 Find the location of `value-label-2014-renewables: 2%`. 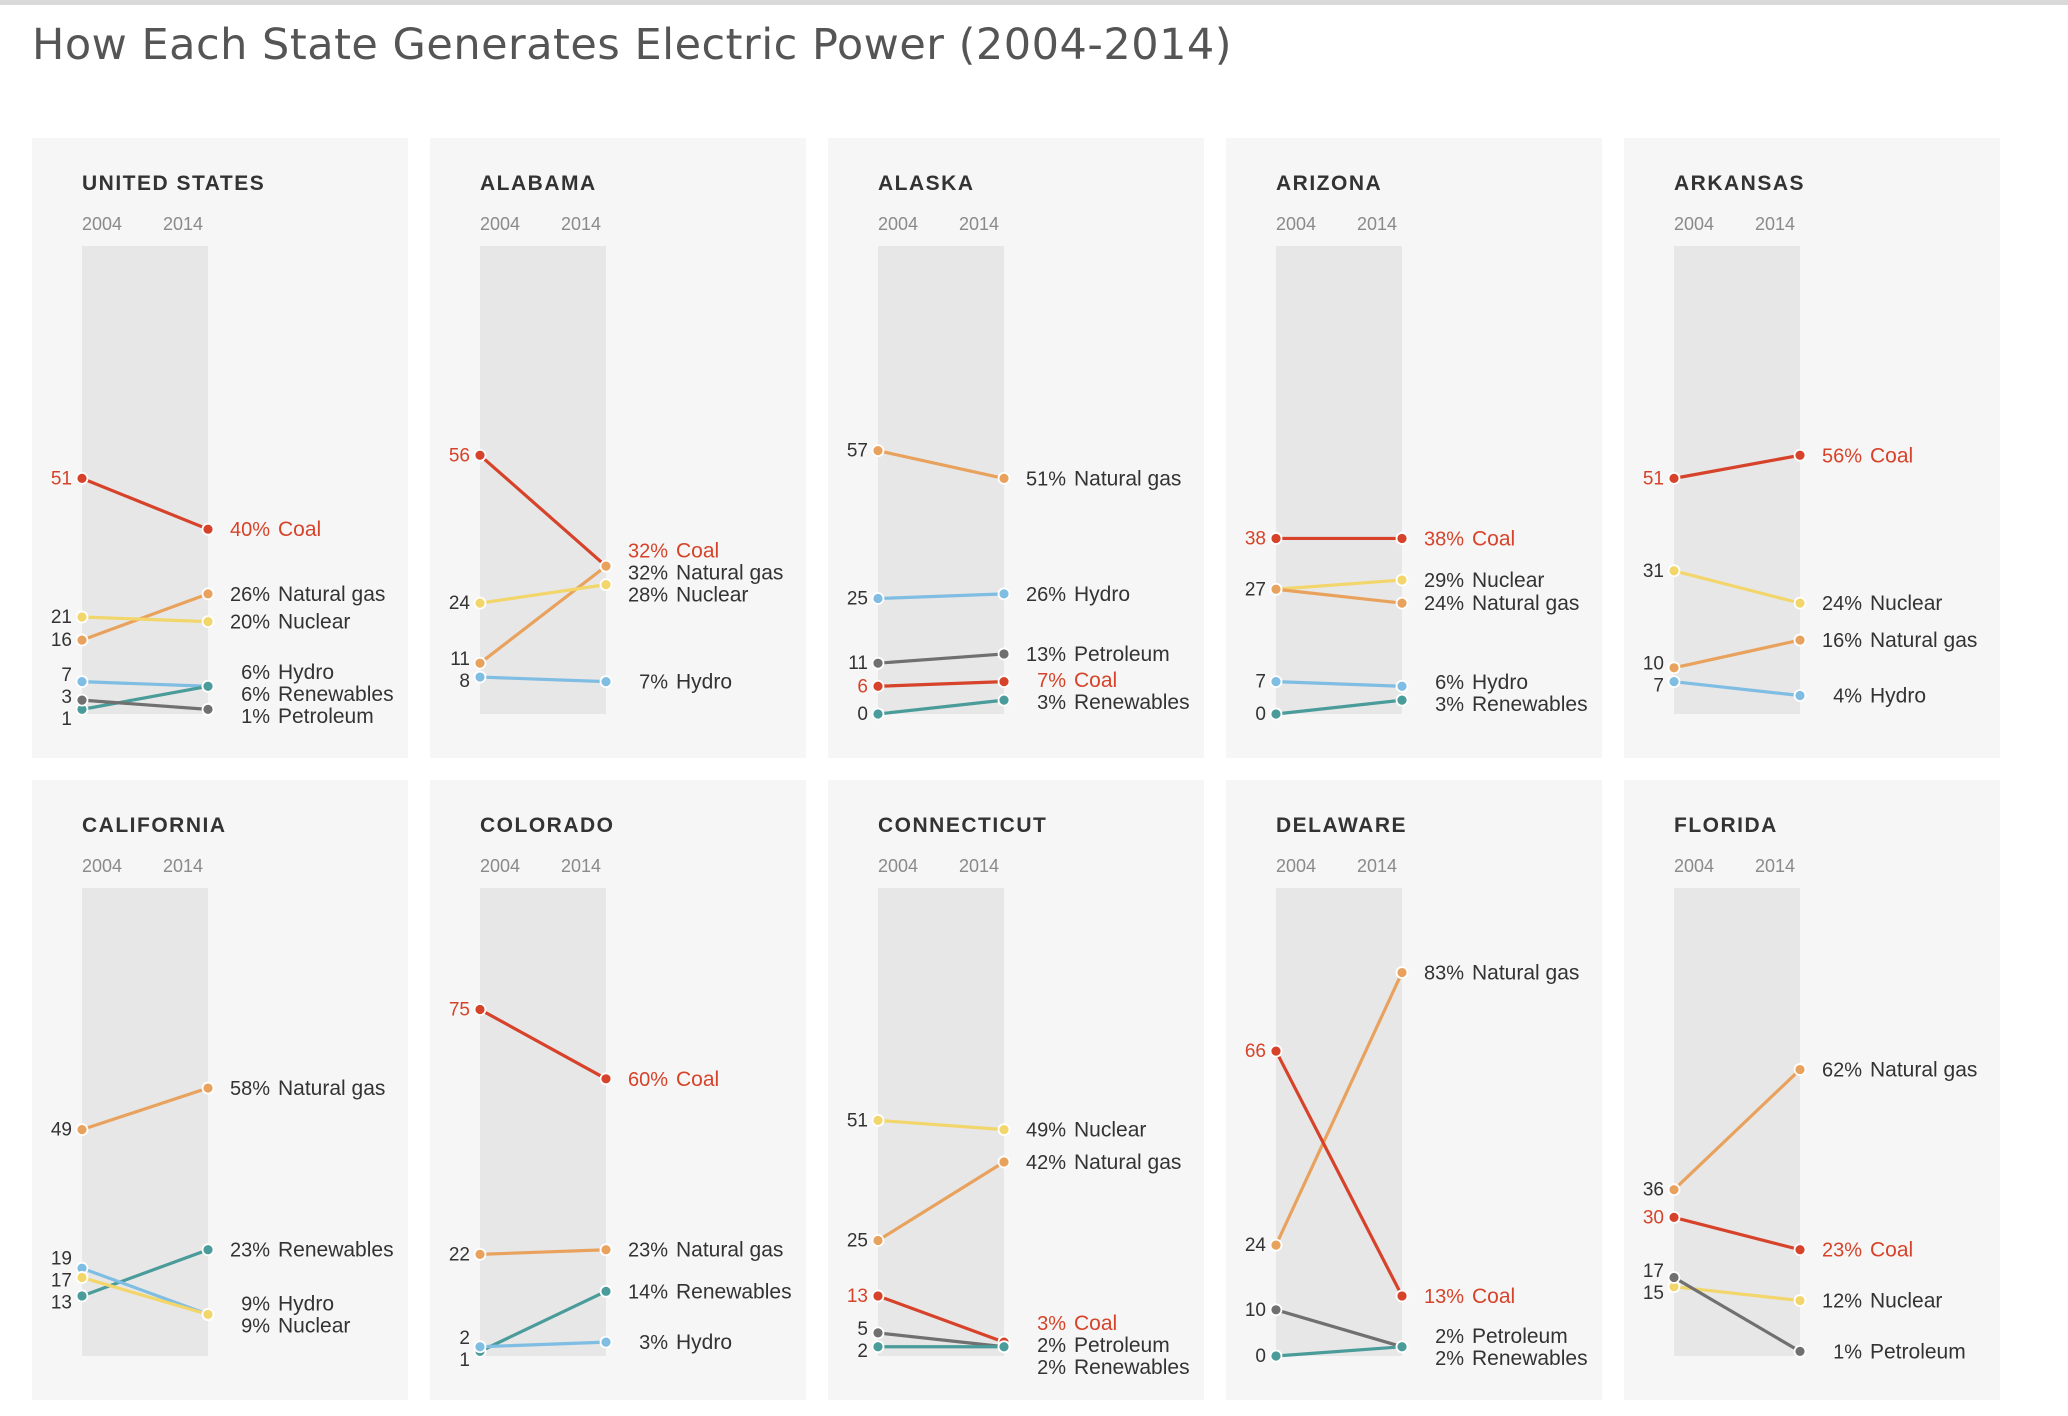

value-label-2014-renewables: 2% is located at coordinates (1449, 1359).